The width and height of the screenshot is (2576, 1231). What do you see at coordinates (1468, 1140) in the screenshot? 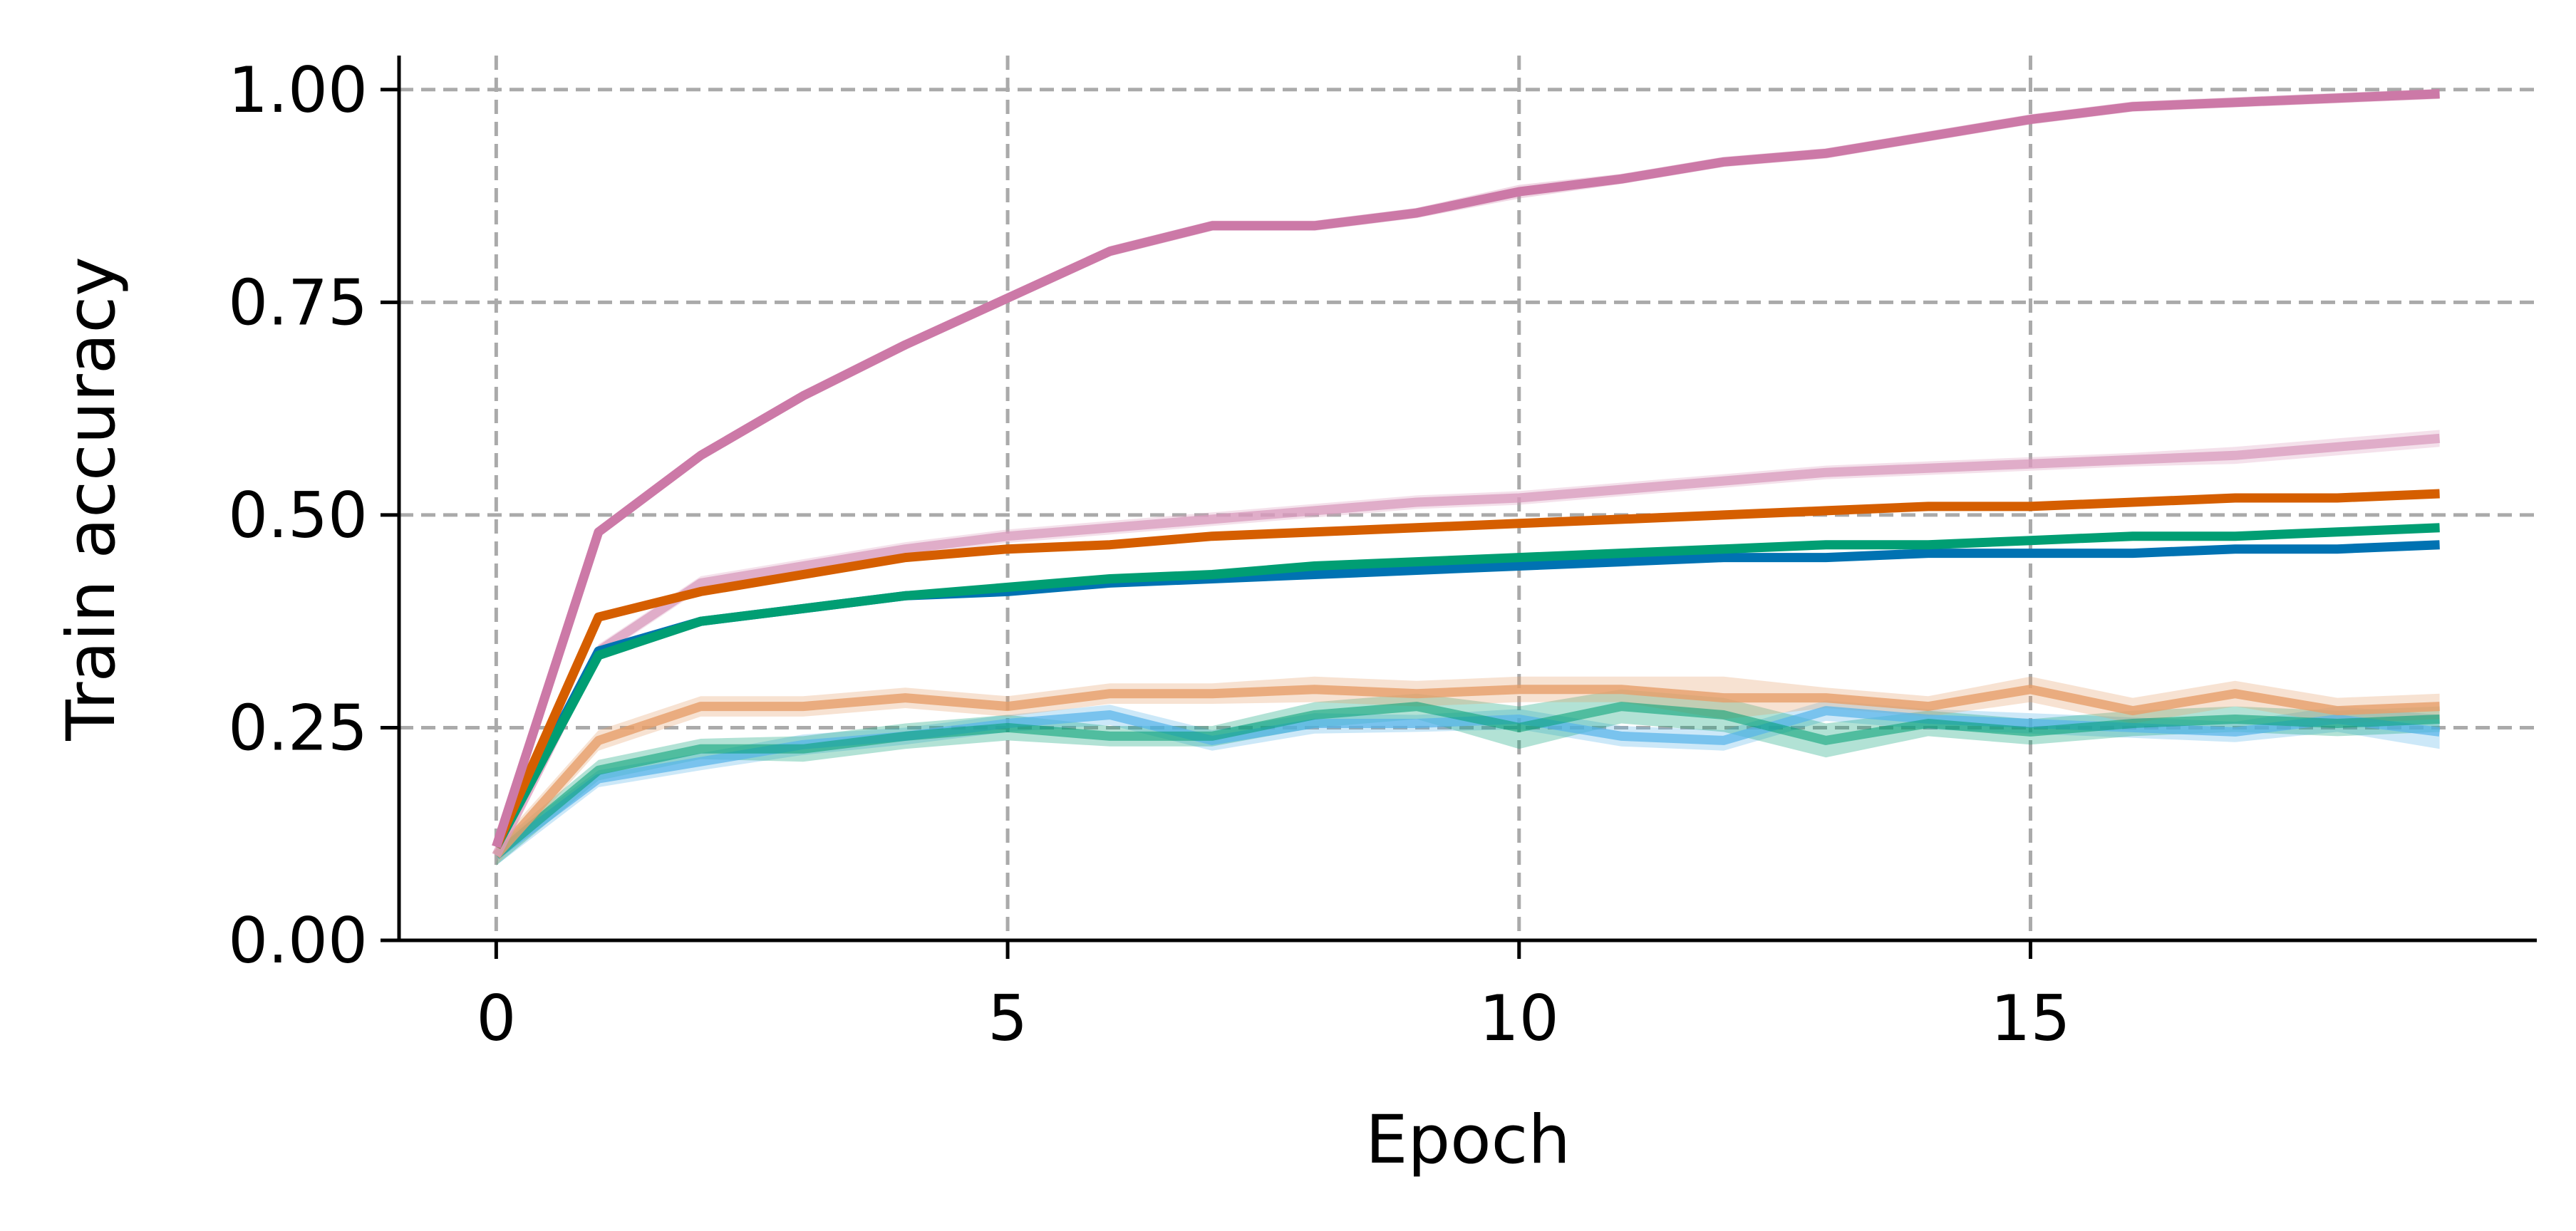
I see `x-axis-label: Epoch` at bounding box center [1468, 1140].